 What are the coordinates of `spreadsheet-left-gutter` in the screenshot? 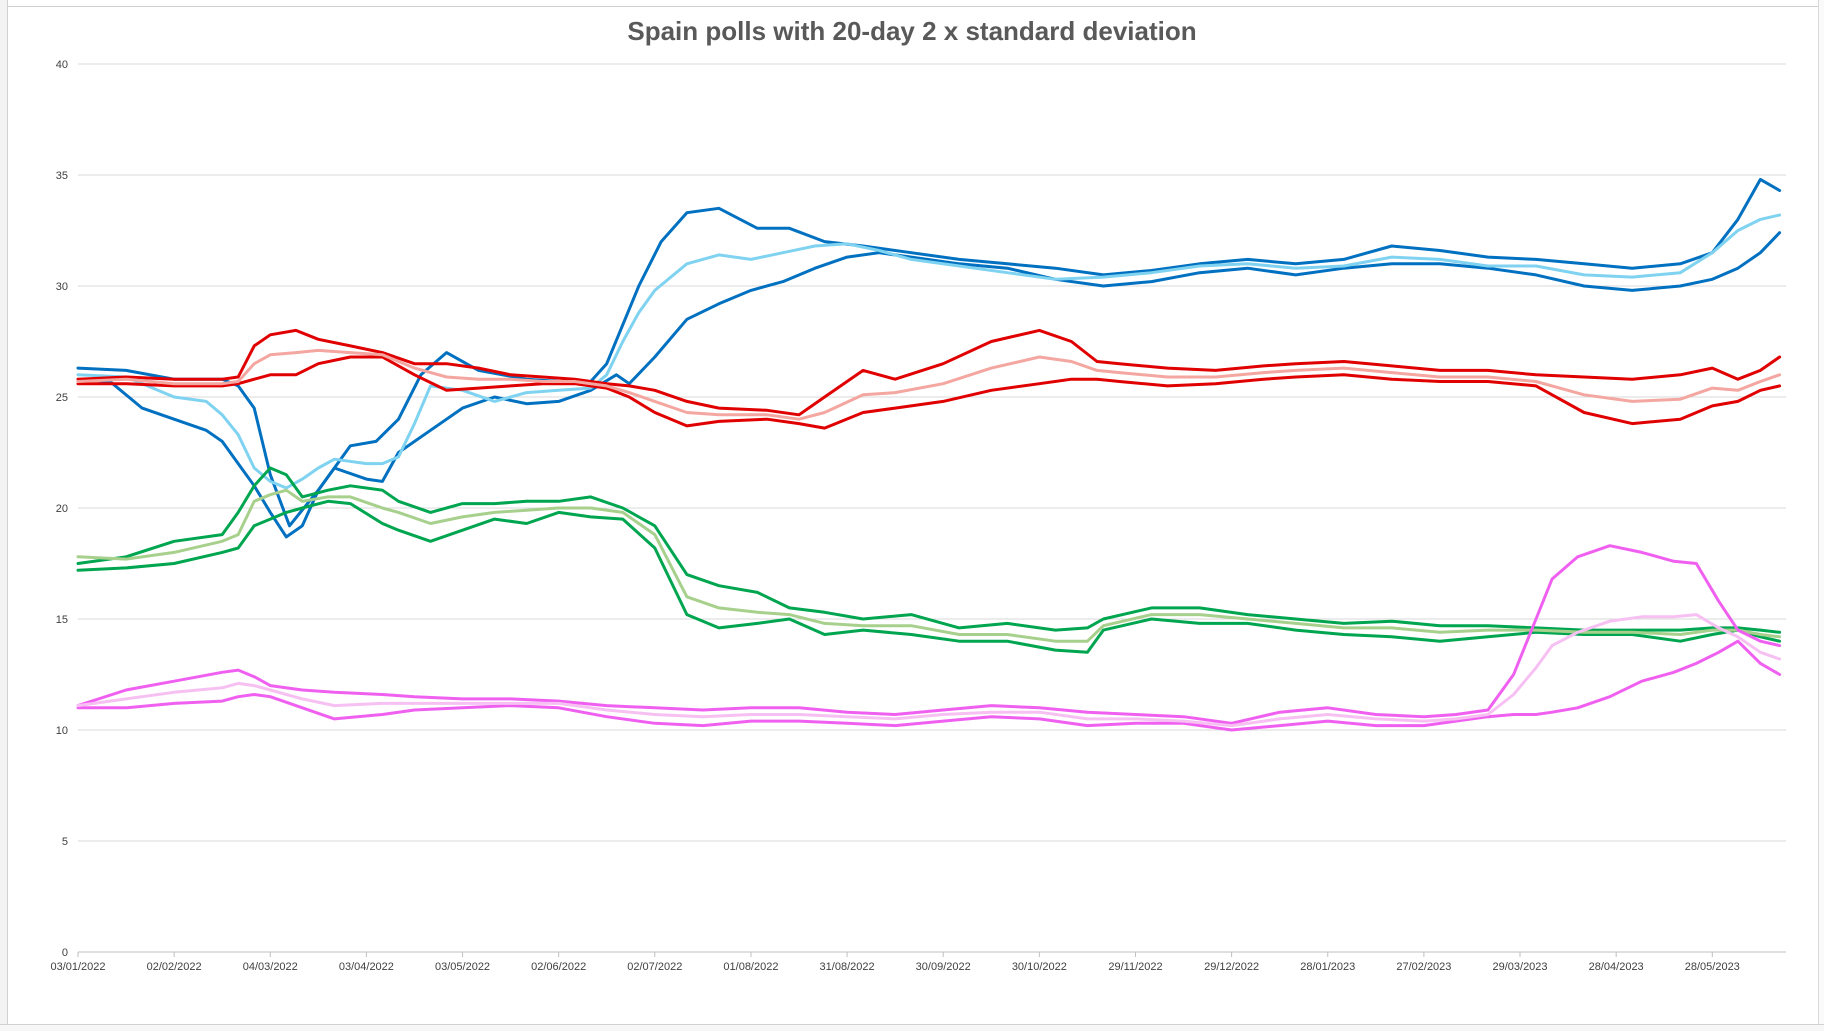 It's located at (4, 515).